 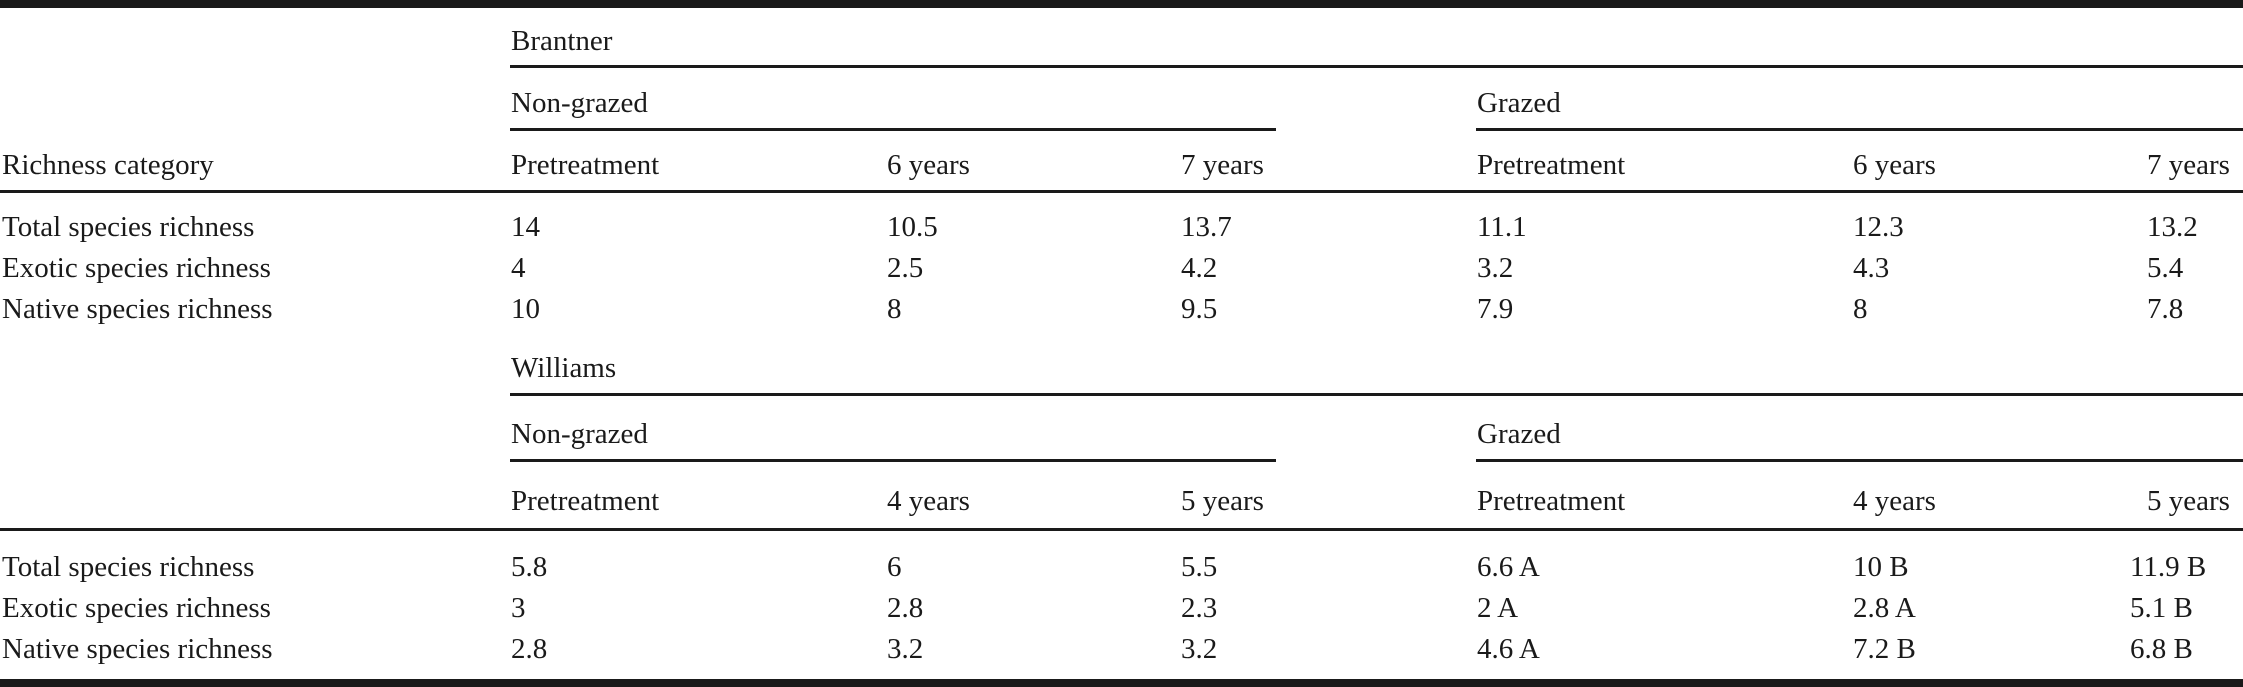 What do you see at coordinates (1199, 567) in the screenshot?
I see `table-cell: 5.5` at bounding box center [1199, 567].